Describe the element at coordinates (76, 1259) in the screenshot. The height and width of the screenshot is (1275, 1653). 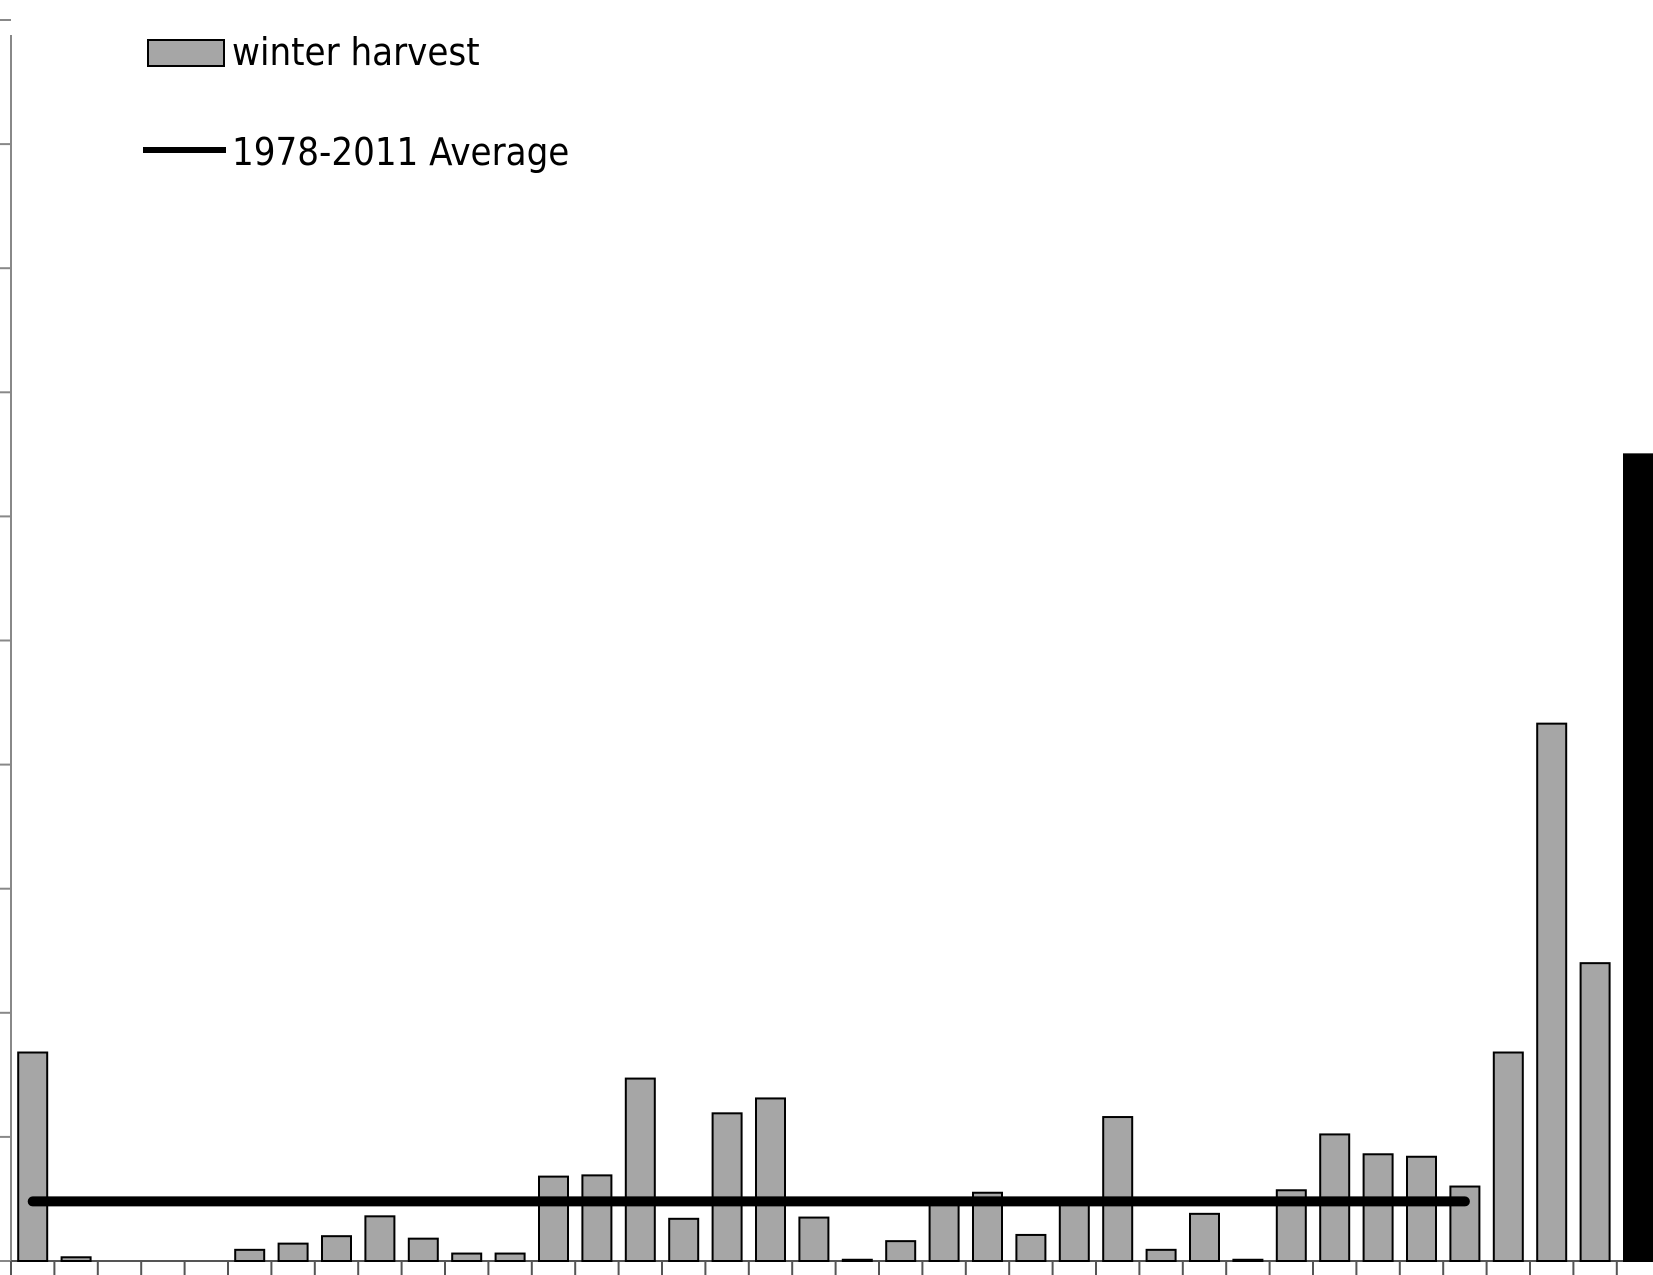
I see `bar-1979` at that location.